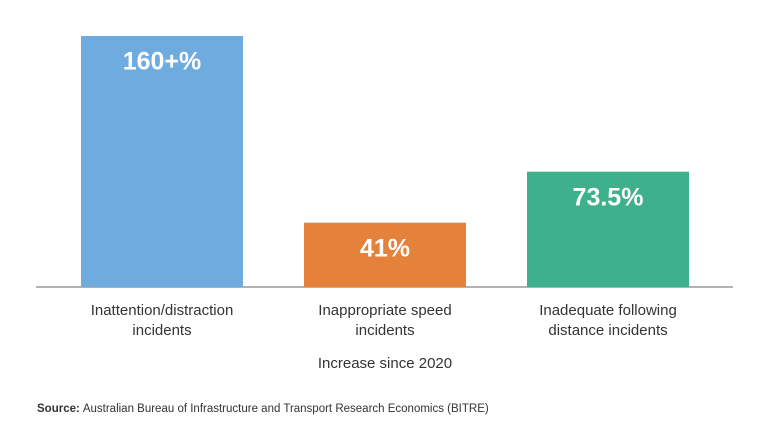 The height and width of the screenshot is (430, 770). What do you see at coordinates (384, 320) in the screenshot?
I see `category-label: Inappropriate speed incidents` at bounding box center [384, 320].